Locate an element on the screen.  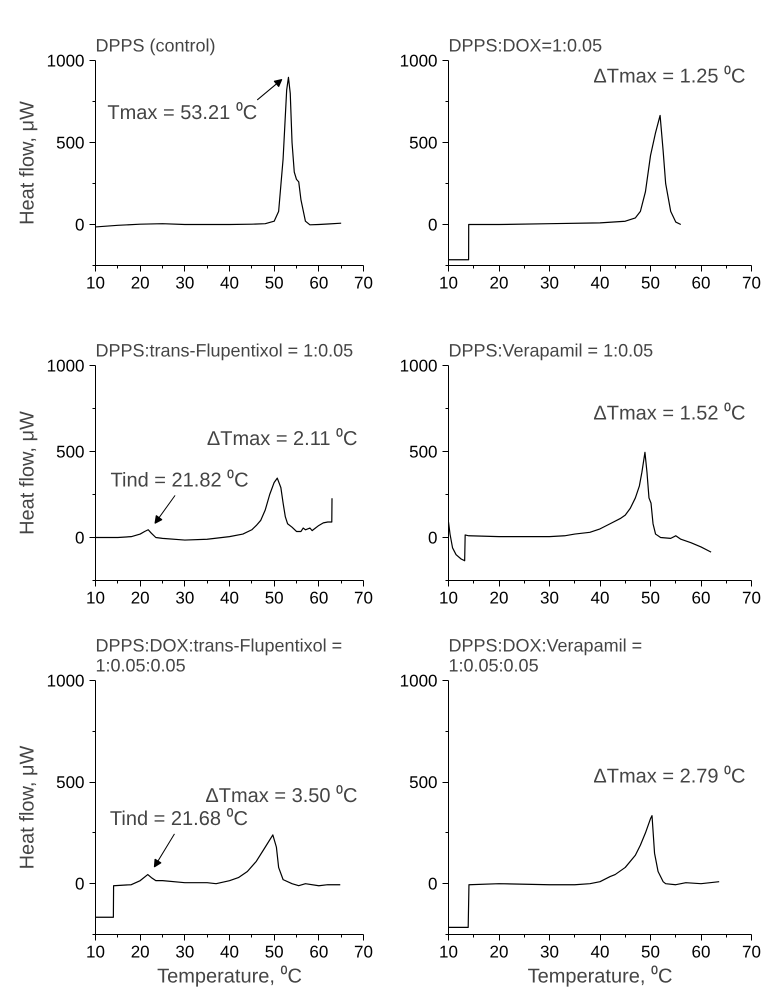
annotation: Tind = 21.68 ⁰C is located at coordinates (179, 818).